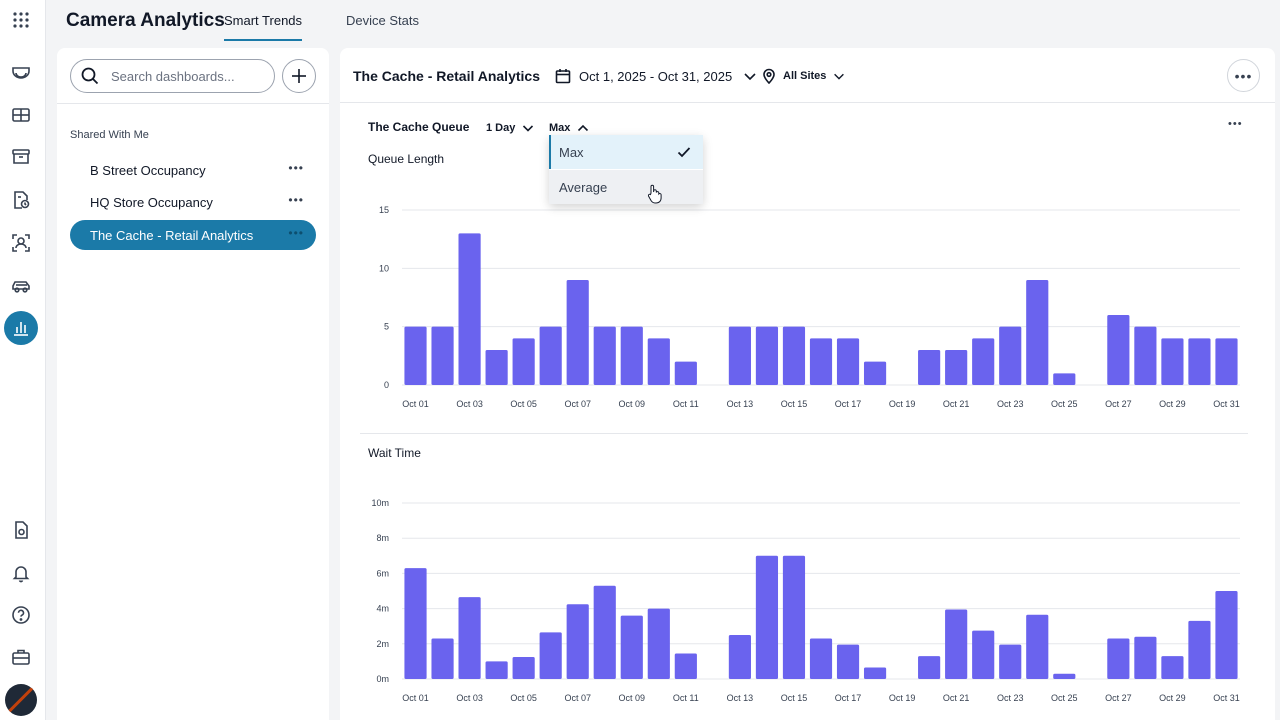 The height and width of the screenshot is (720, 1280). What do you see at coordinates (1243, 75) in the screenshot?
I see `dashboard-more-button: •••` at bounding box center [1243, 75].